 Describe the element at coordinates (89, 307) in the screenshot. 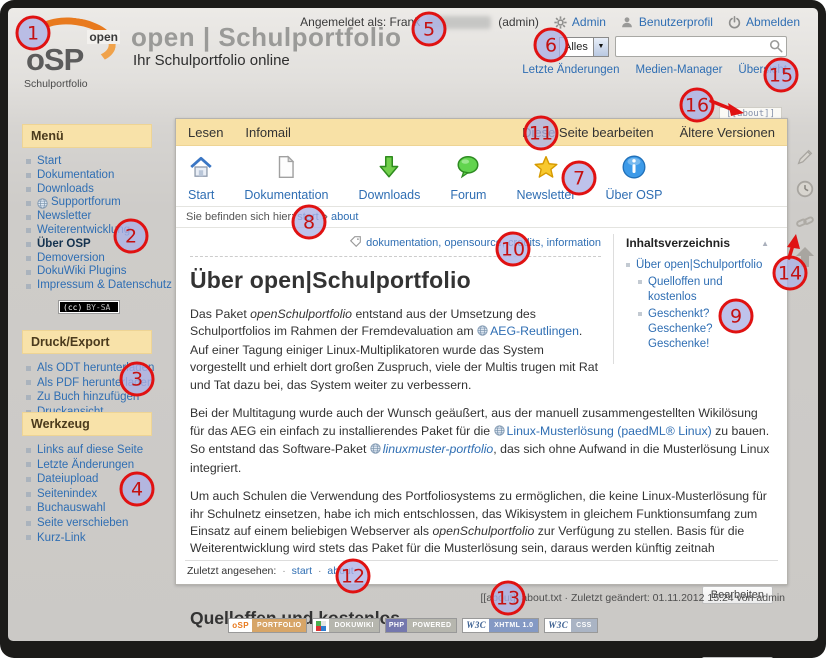

I see `cc-license-badge: (cc) BY-SA` at that location.